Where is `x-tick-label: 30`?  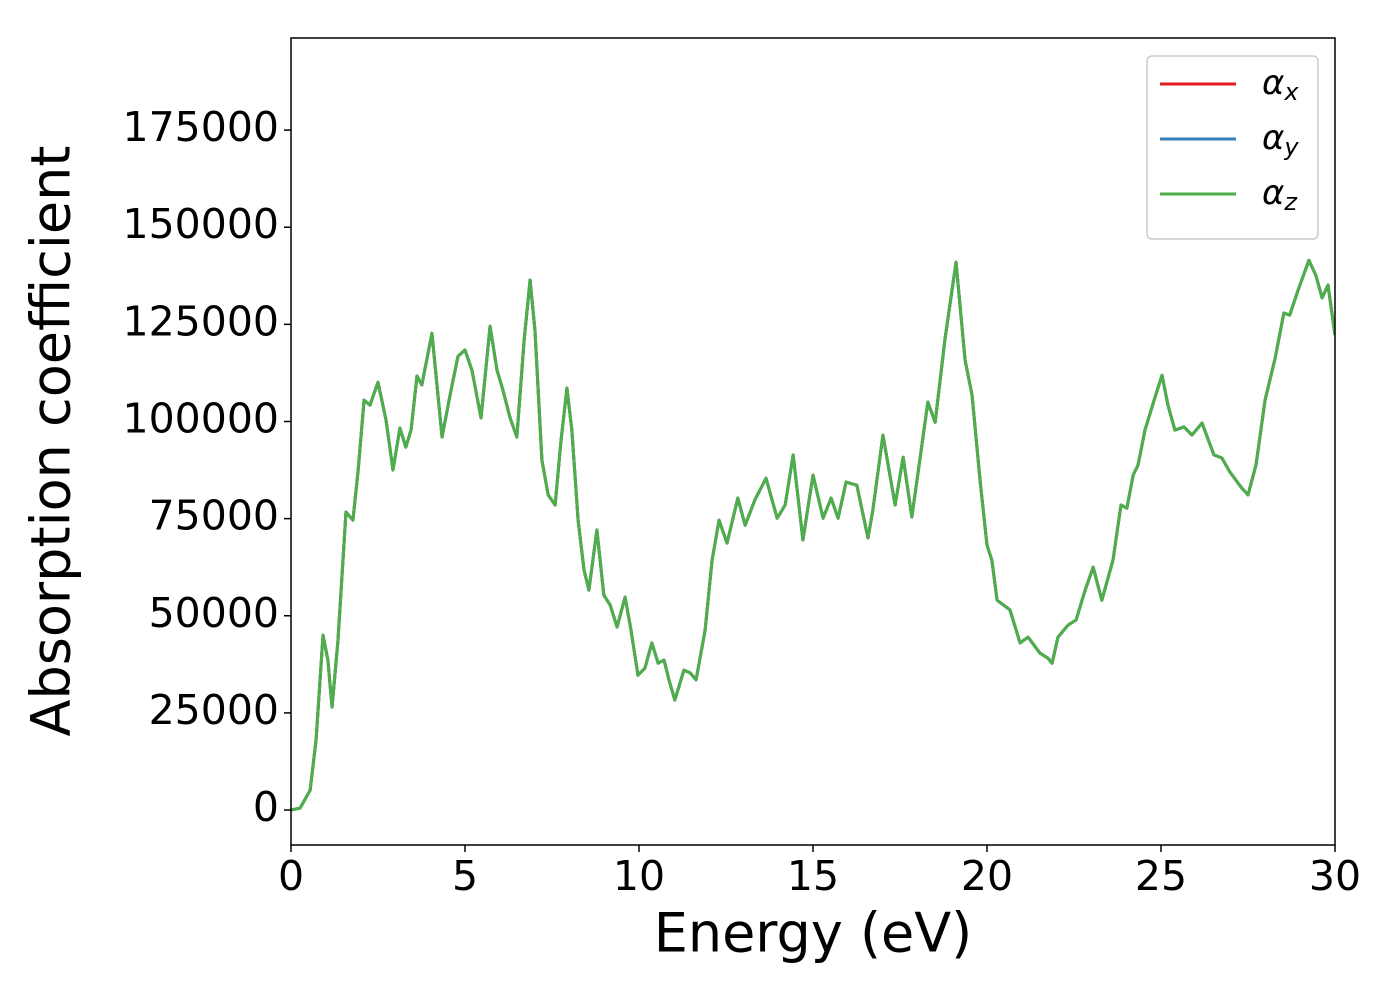
x-tick-label: 30 is located at coordinates (1335, 876).